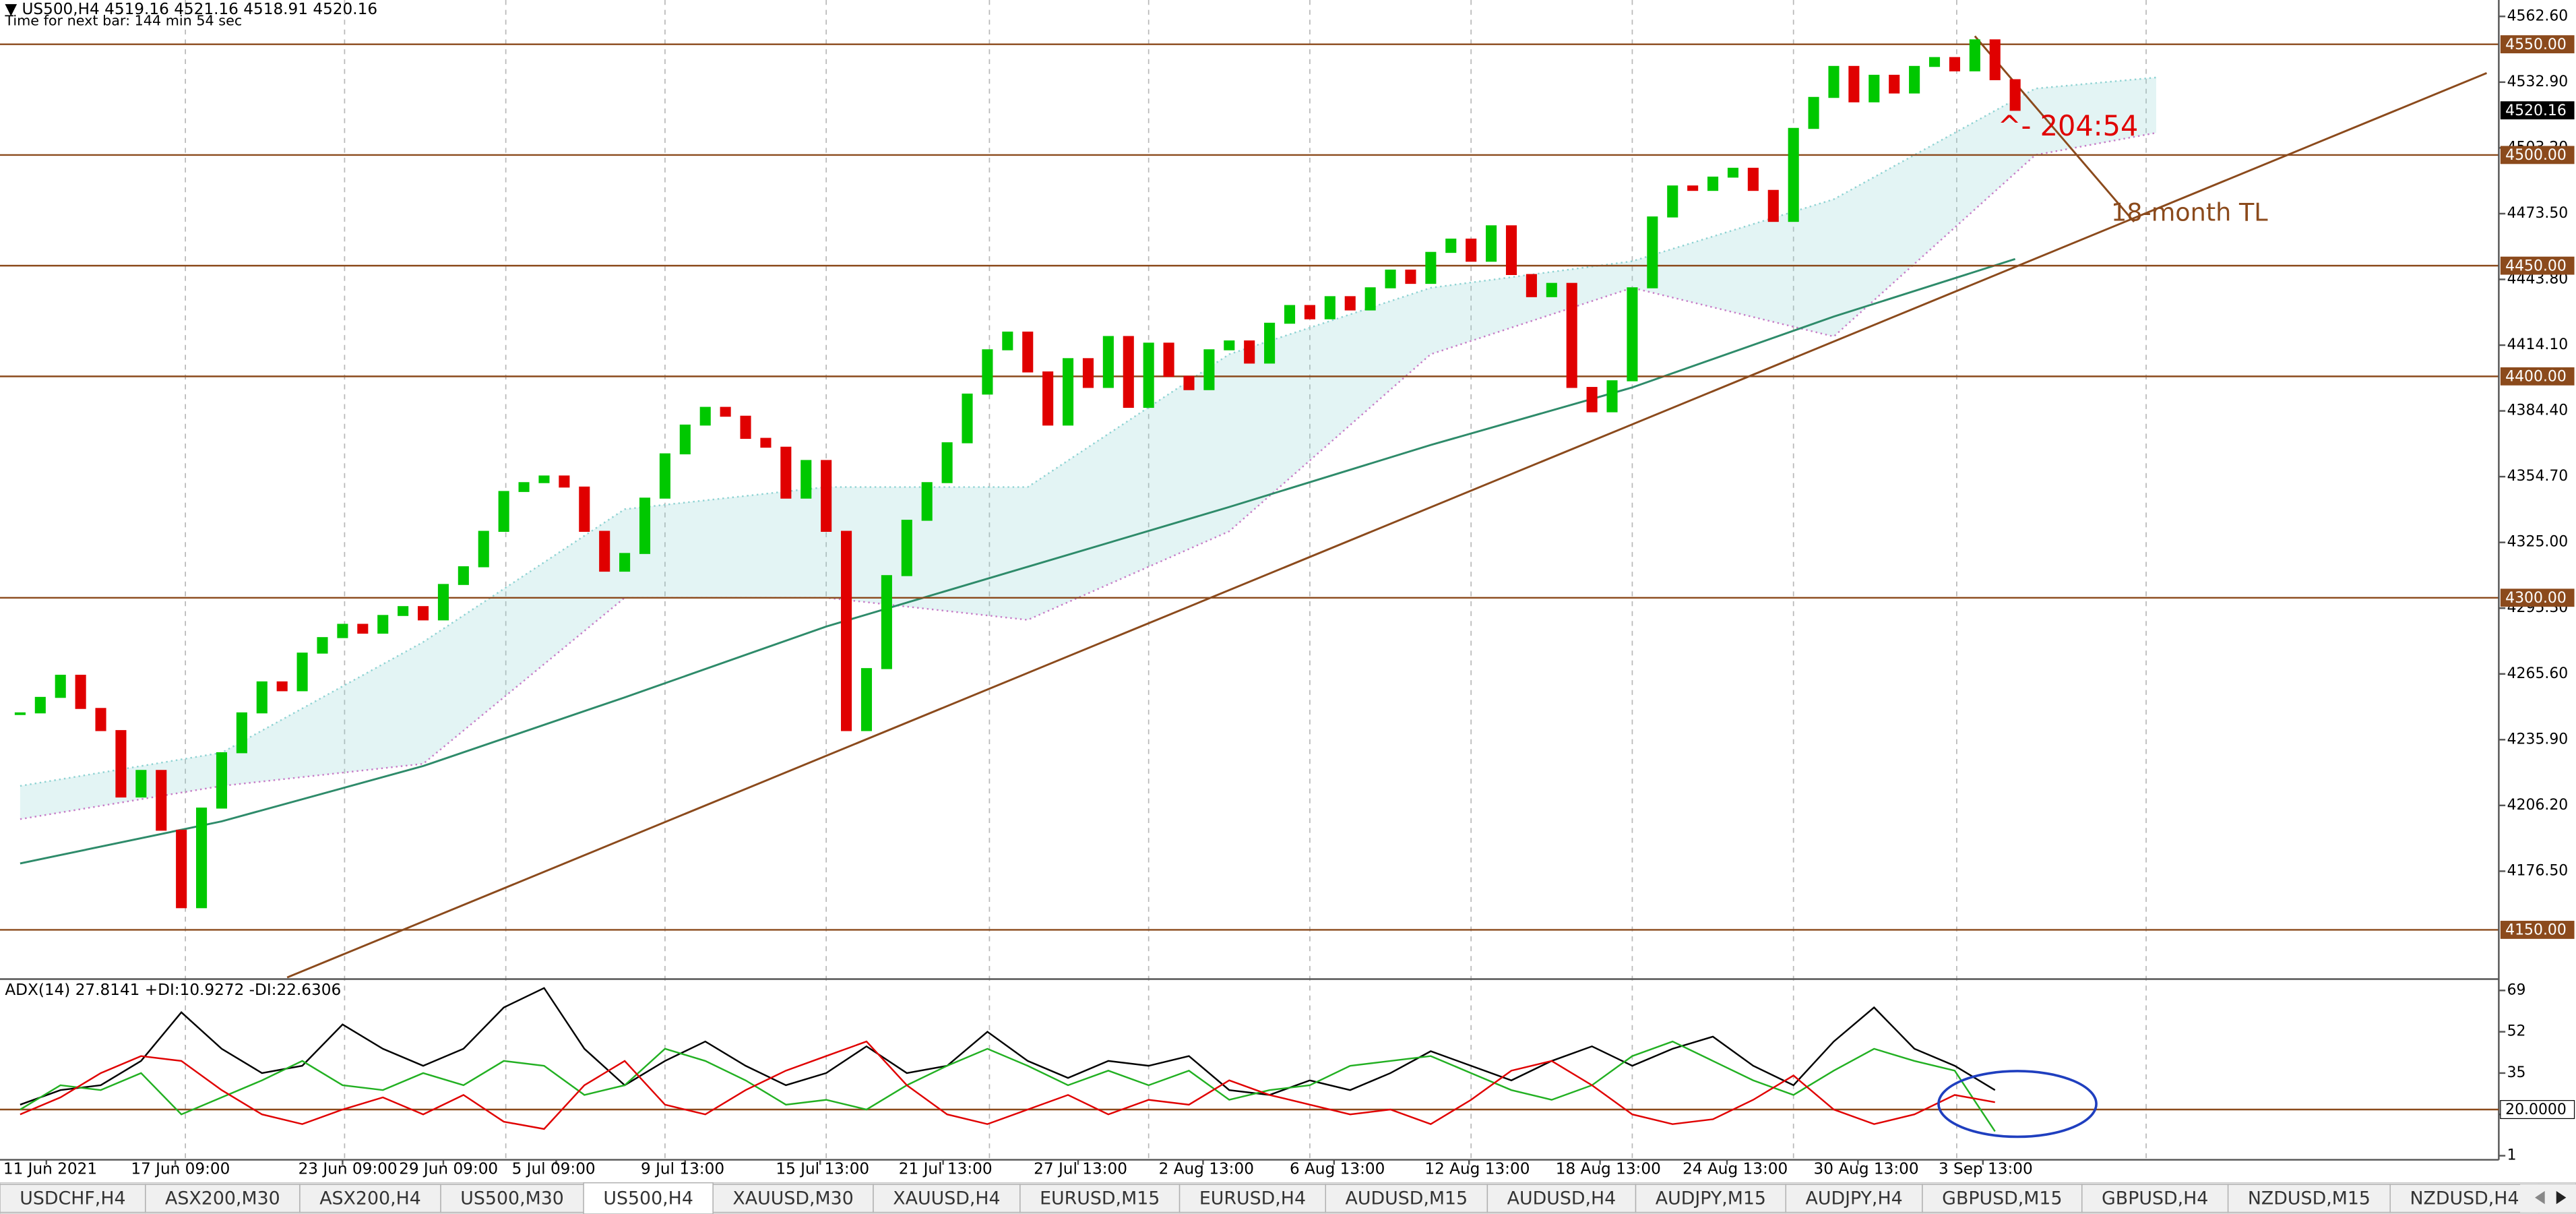 This screenshot has height=1214, width=2576. I want to click on tab-label: ASX200,M30, so click(222, 1198).